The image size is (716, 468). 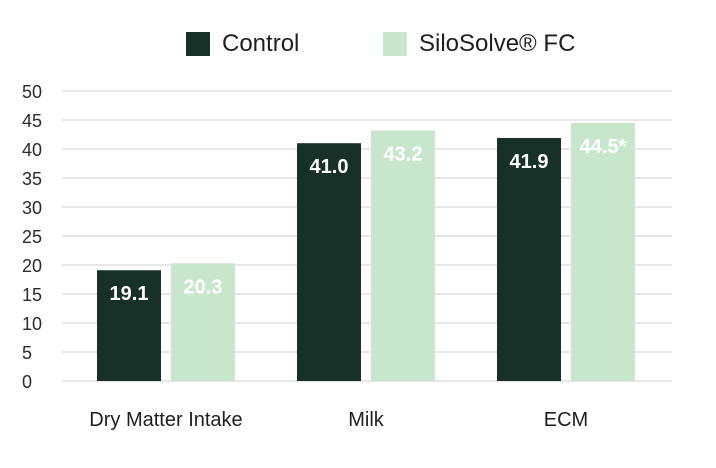 I want to click on data-label: 41.9, so click(x=529, y=162).